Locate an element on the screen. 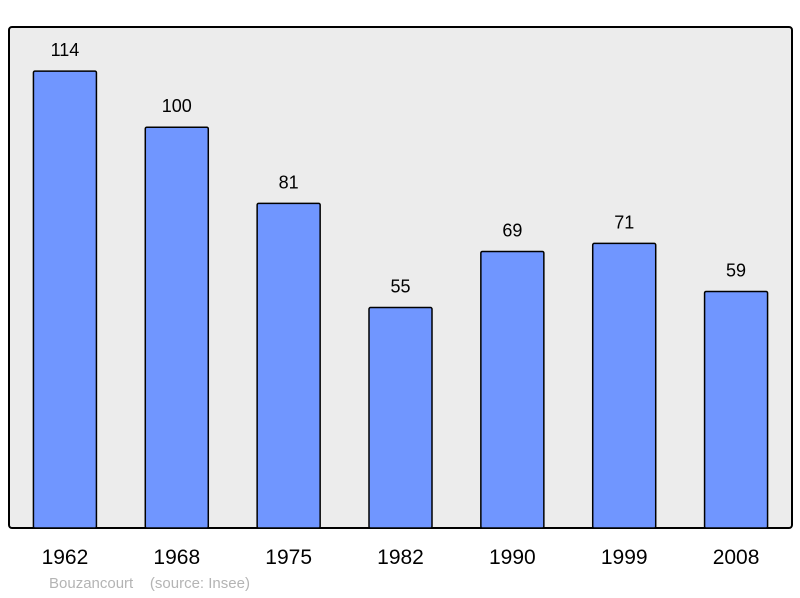  x-tick-label-1999: 1999 is located at coordinates (624, 557).